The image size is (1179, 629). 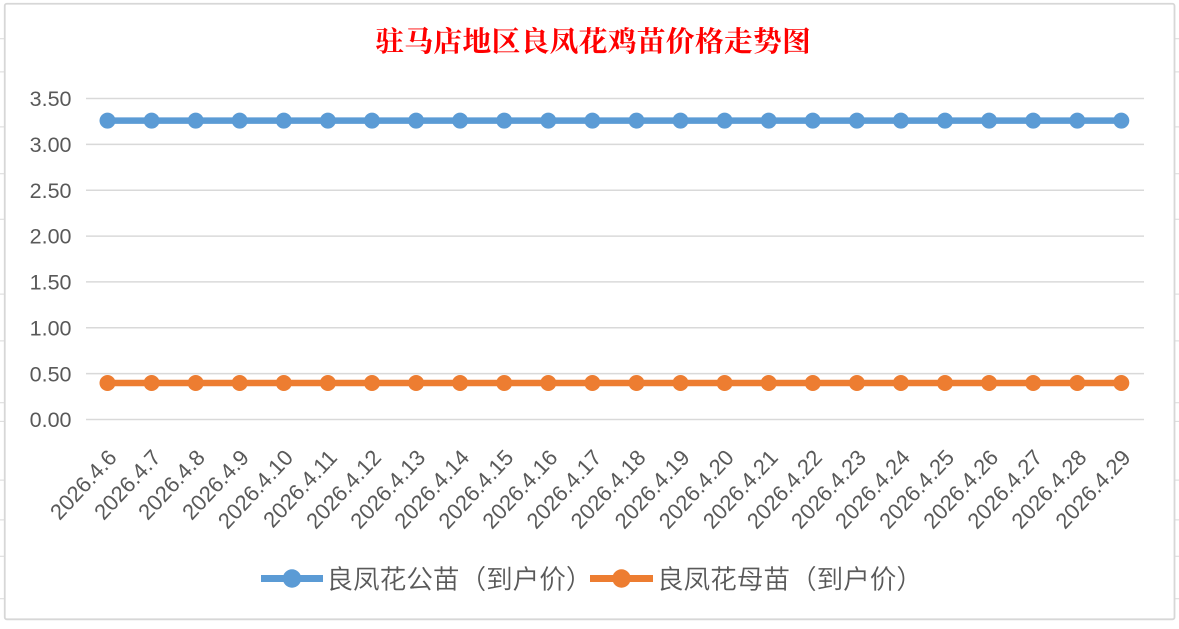 What do you see at coordinates (51, 374) in the screenshot?
I see `svg-text: 0.50` at bounding box center [51, 374].